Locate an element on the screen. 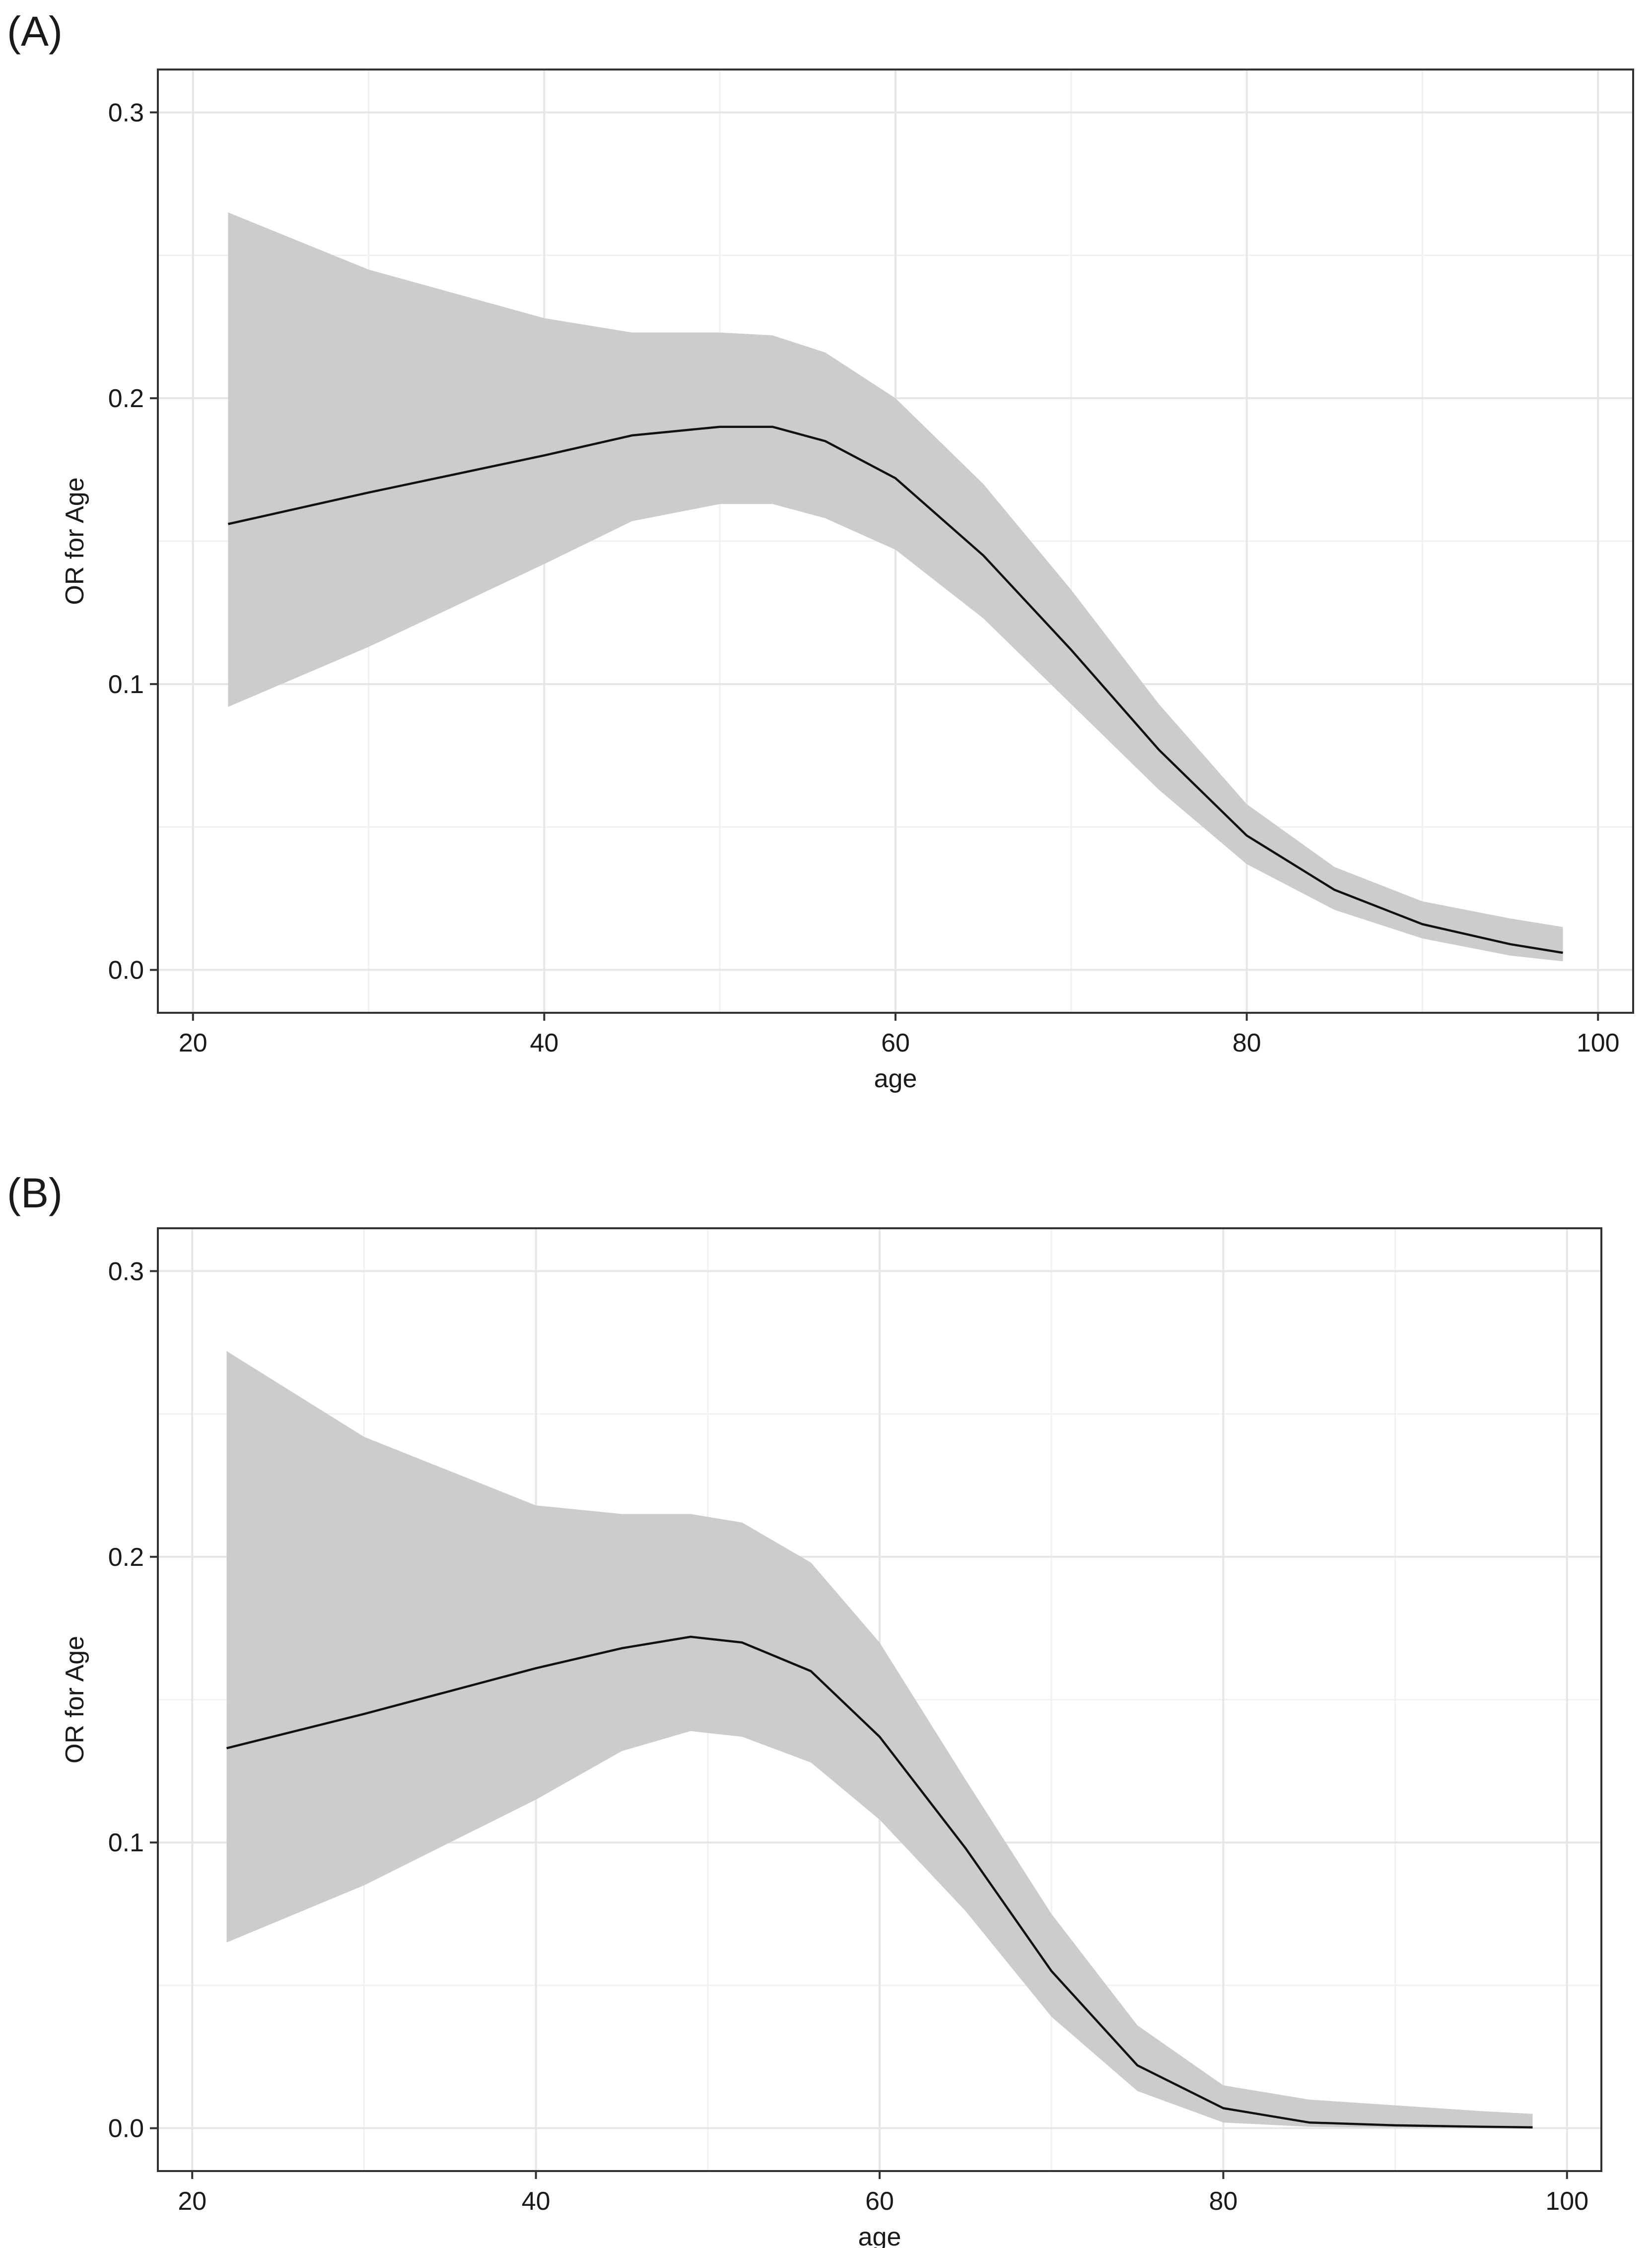 The width and height of the screenshot is (1652, 2248). panel-label: (A) is located at coordinates (35, 31).